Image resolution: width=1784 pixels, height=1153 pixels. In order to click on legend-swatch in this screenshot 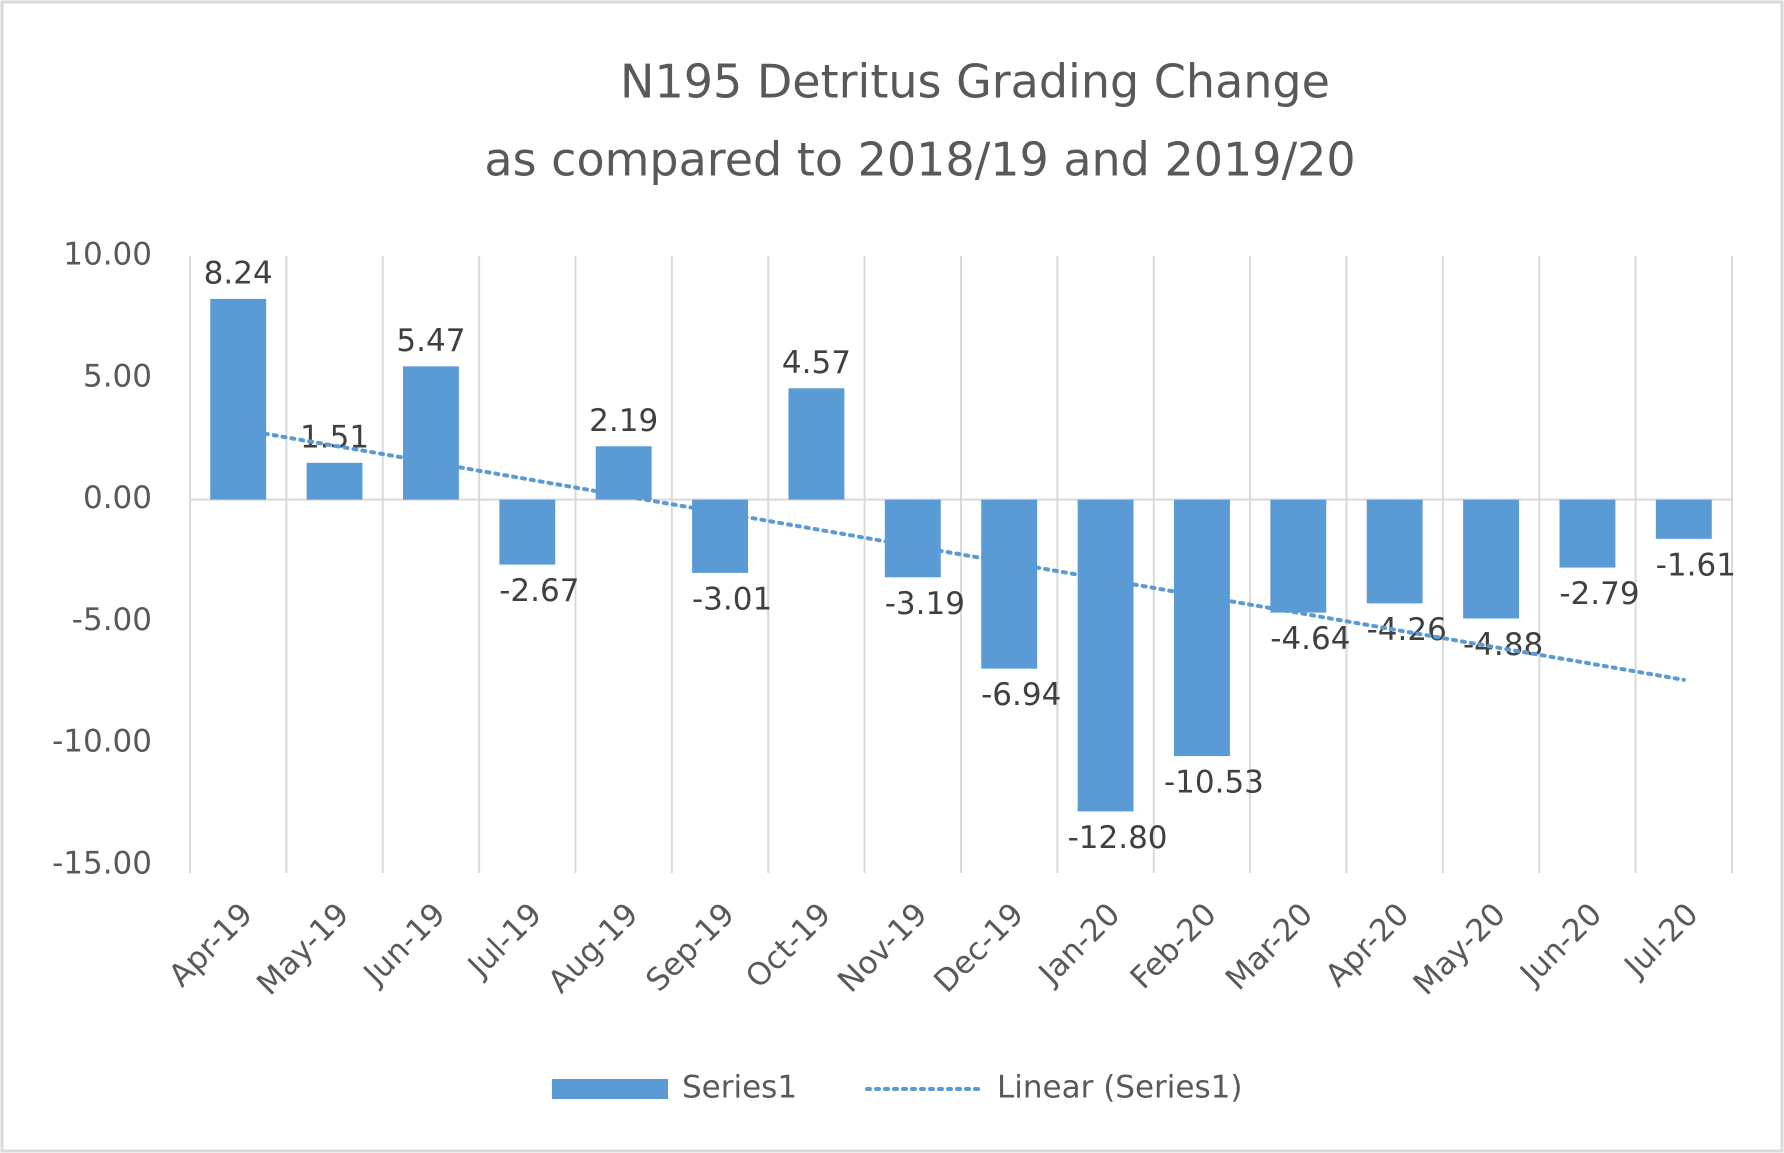, I will do `click(610, 1089)`.